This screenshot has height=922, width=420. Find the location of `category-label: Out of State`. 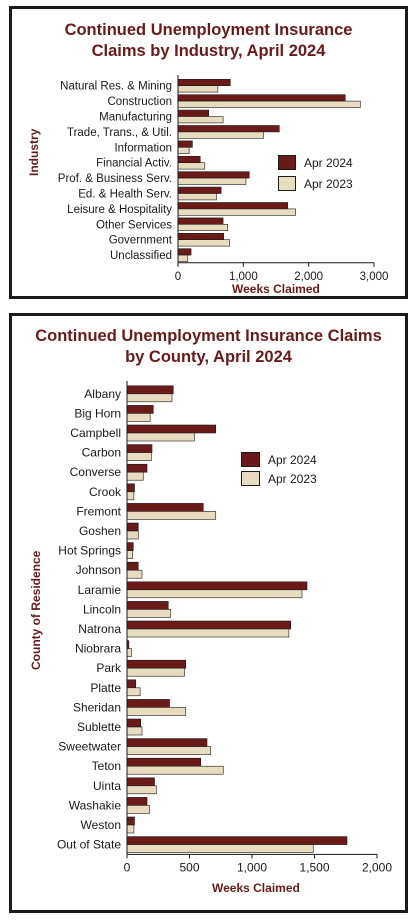

category-label: Out of State is located at coordinates (89, 845).